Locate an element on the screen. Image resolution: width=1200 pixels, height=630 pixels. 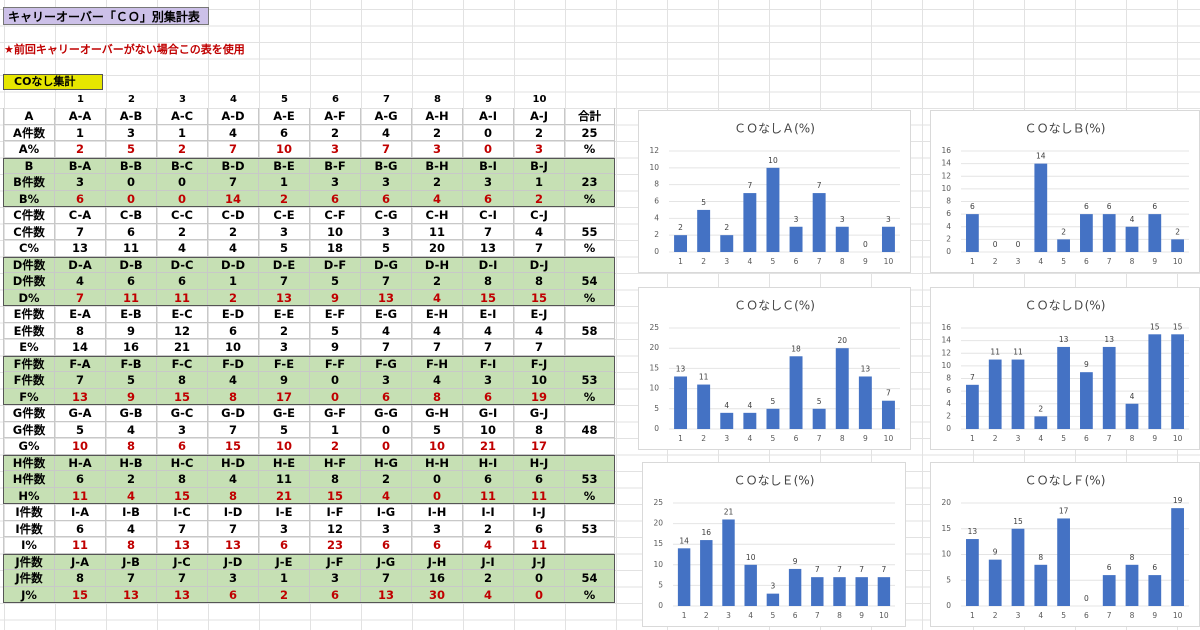
x-tick-label: 6 is located at coordinates (795, 615).